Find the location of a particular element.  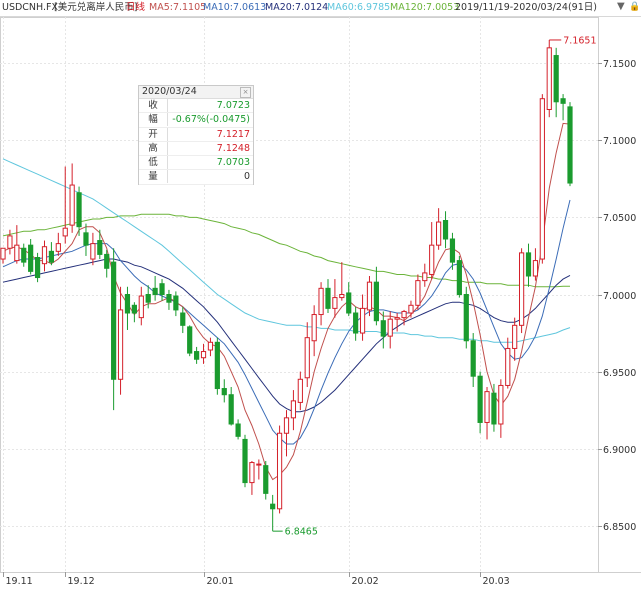

y-tick-label: 7.0500 is located at coordinates (619, 218).